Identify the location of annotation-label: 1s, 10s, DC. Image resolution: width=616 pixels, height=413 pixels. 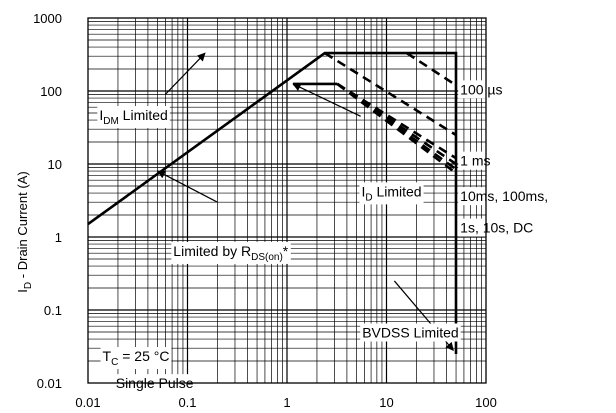
(496, 228).